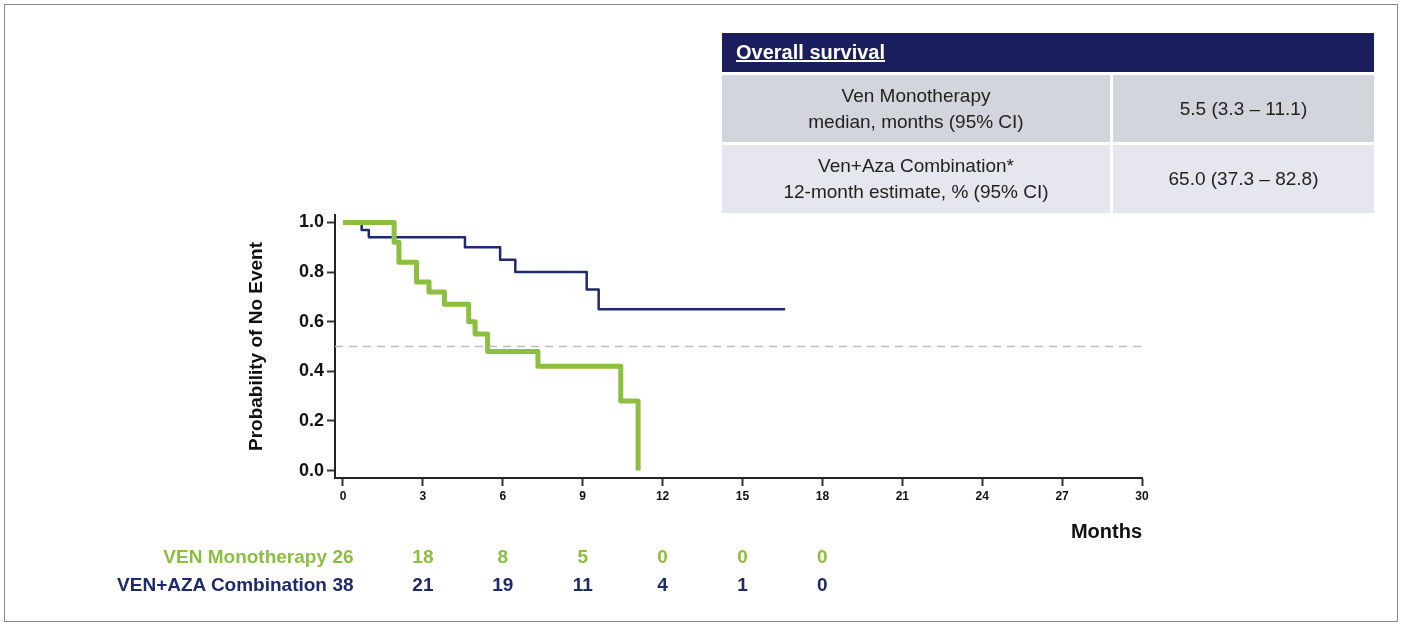 The height and width of the screenshot is (628, 1405). What do you see at coordinates (255, 346) in the screenshot?
I see `y-axis-title: Probability of No Event` at bounding box center [255, 346].